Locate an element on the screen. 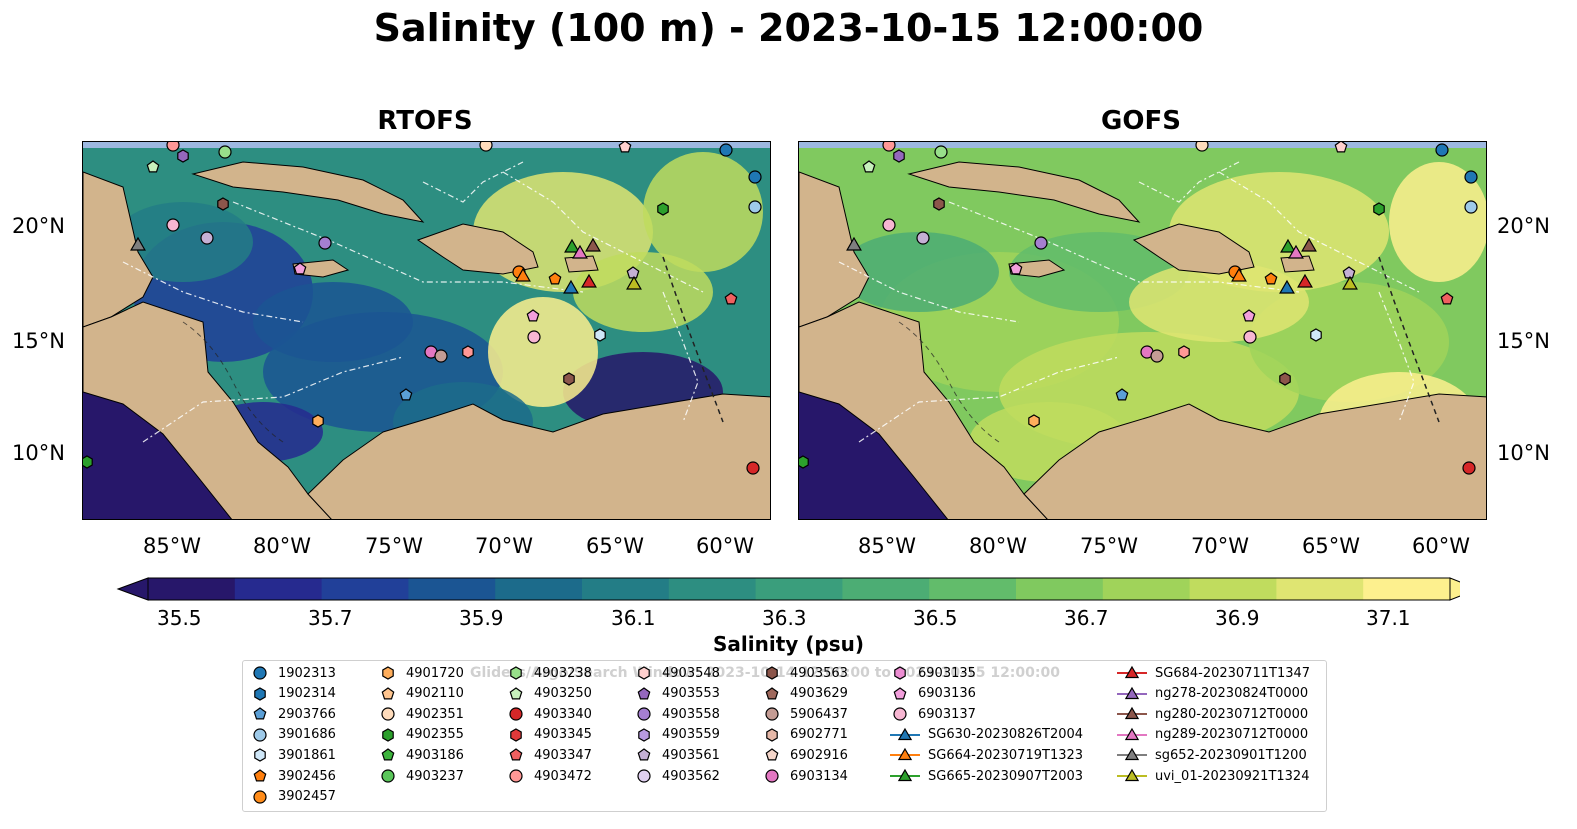 The width and height of the screenshot is (1577, 829). jamaica-land is located at coordinates (321, 268).